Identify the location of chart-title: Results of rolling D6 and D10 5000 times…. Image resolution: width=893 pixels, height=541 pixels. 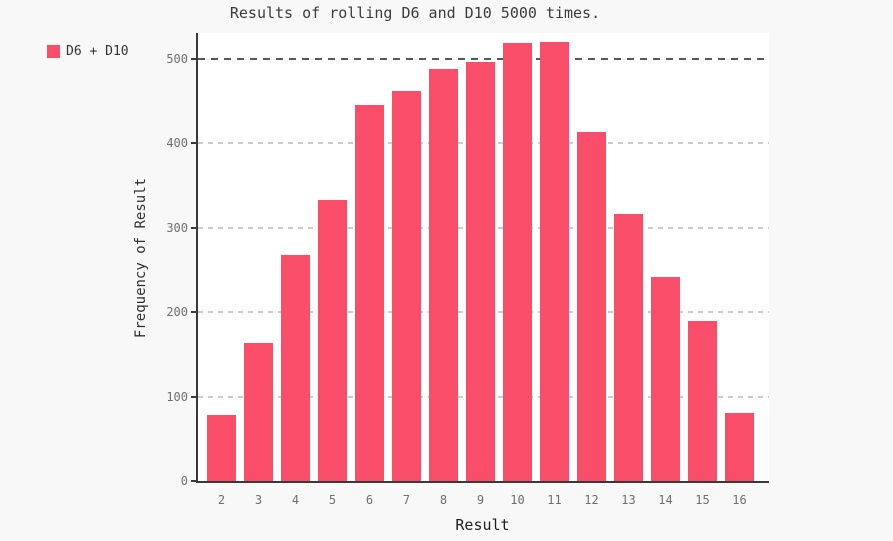
(415, 13).